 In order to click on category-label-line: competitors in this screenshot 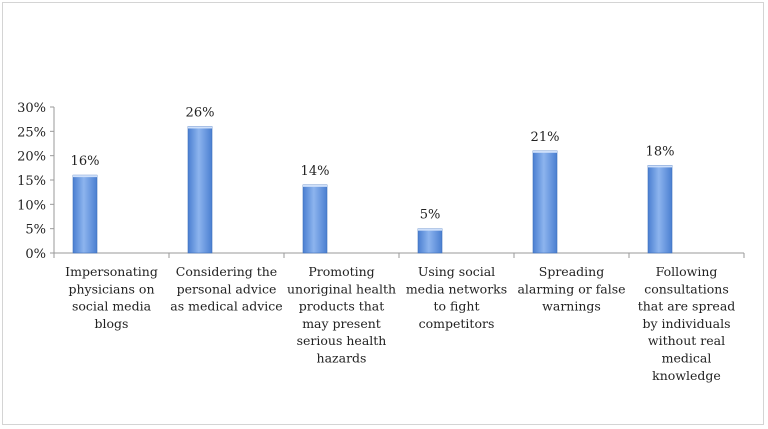, I will do `click(457, 323)`.